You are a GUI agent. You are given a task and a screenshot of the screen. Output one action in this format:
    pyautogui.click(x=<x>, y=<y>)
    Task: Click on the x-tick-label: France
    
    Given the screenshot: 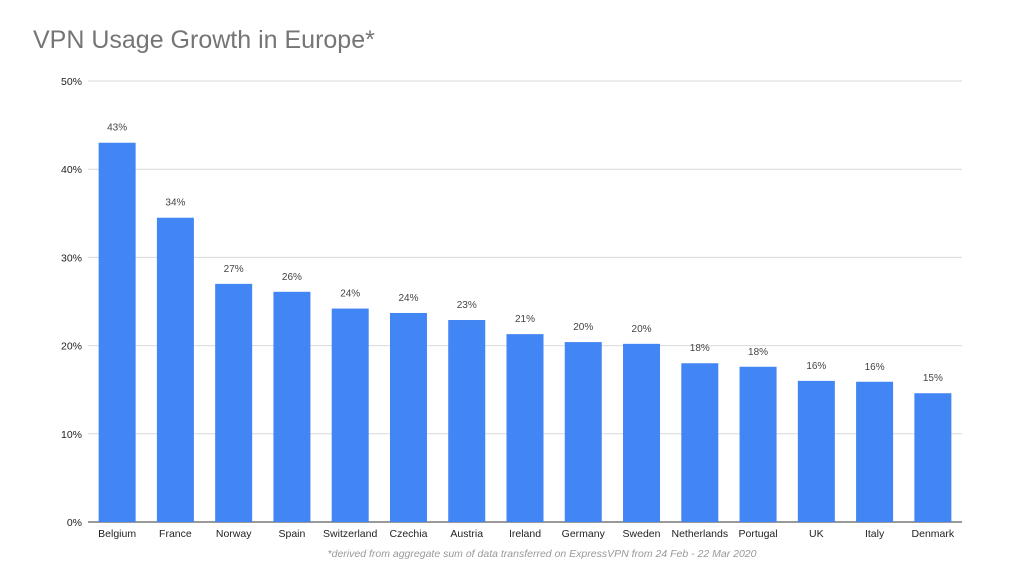 What is the action you would take?
    pyautogui.click(x=175, y=534)
    